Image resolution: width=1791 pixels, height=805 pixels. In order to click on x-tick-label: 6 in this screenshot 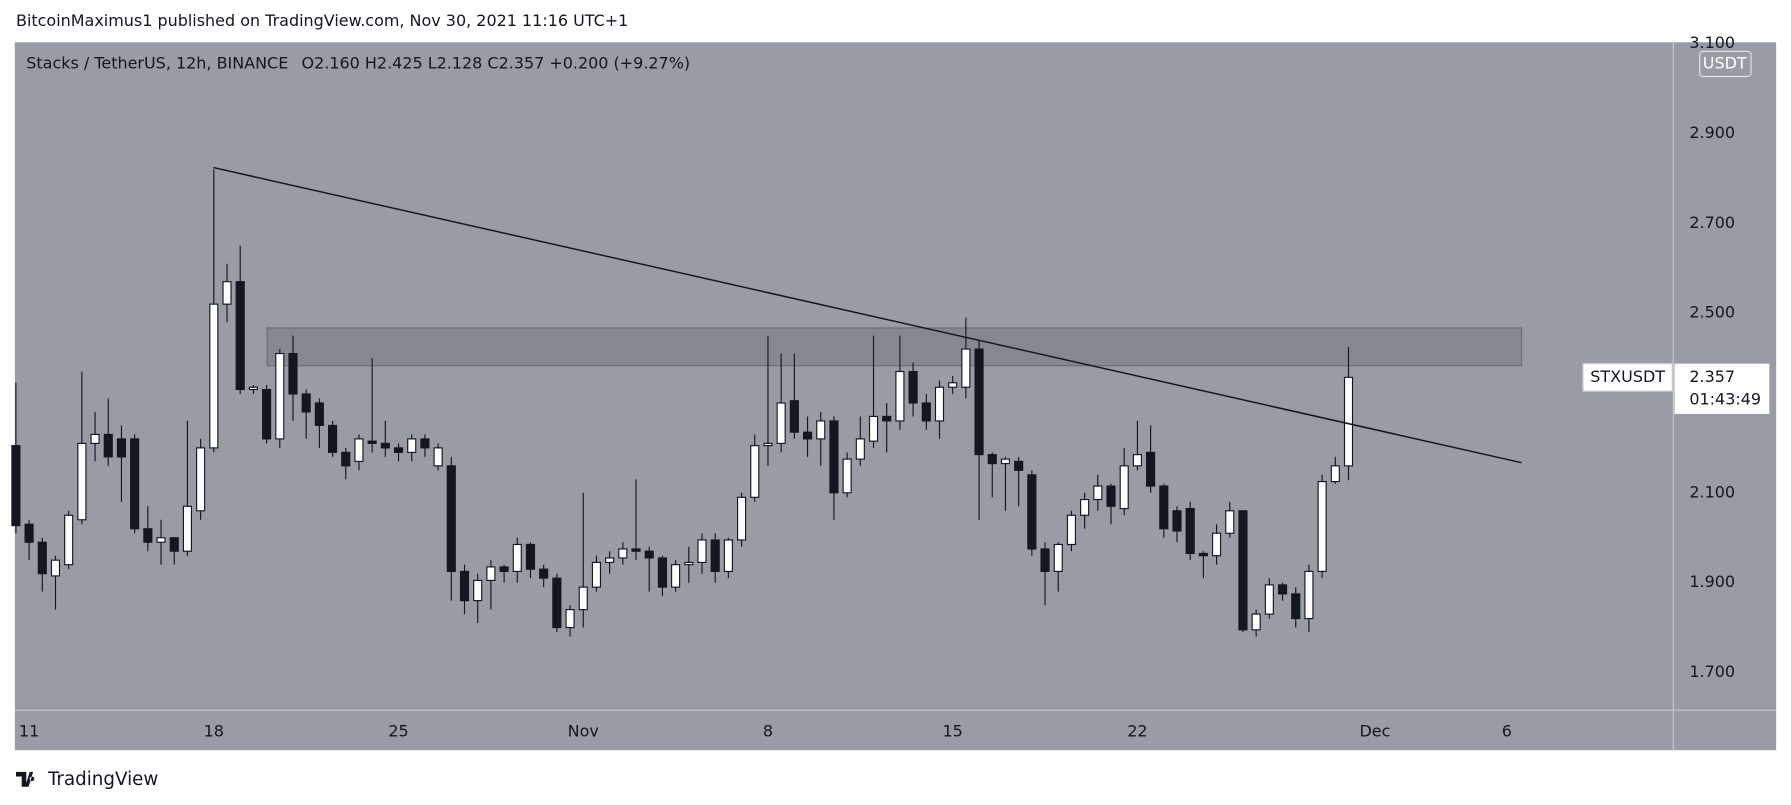, I will do `click(1507, 730)`.